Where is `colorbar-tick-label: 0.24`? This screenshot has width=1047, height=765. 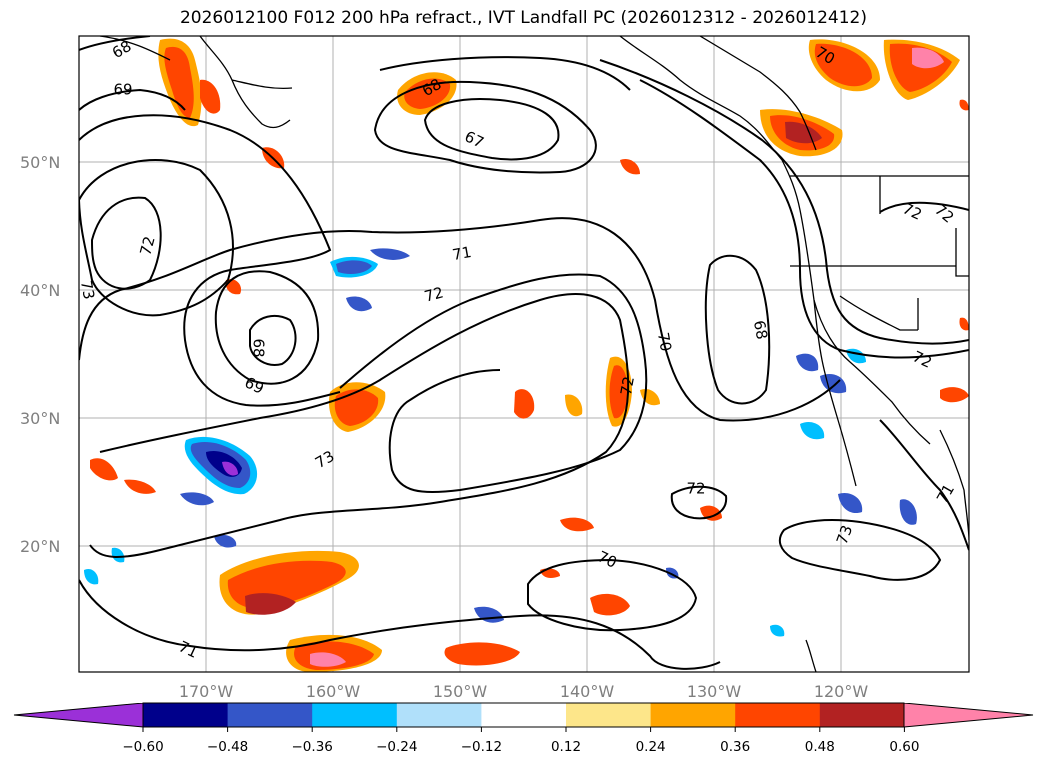 colorbar-tick-label: 0.24 is located at coordinates (651, 747).